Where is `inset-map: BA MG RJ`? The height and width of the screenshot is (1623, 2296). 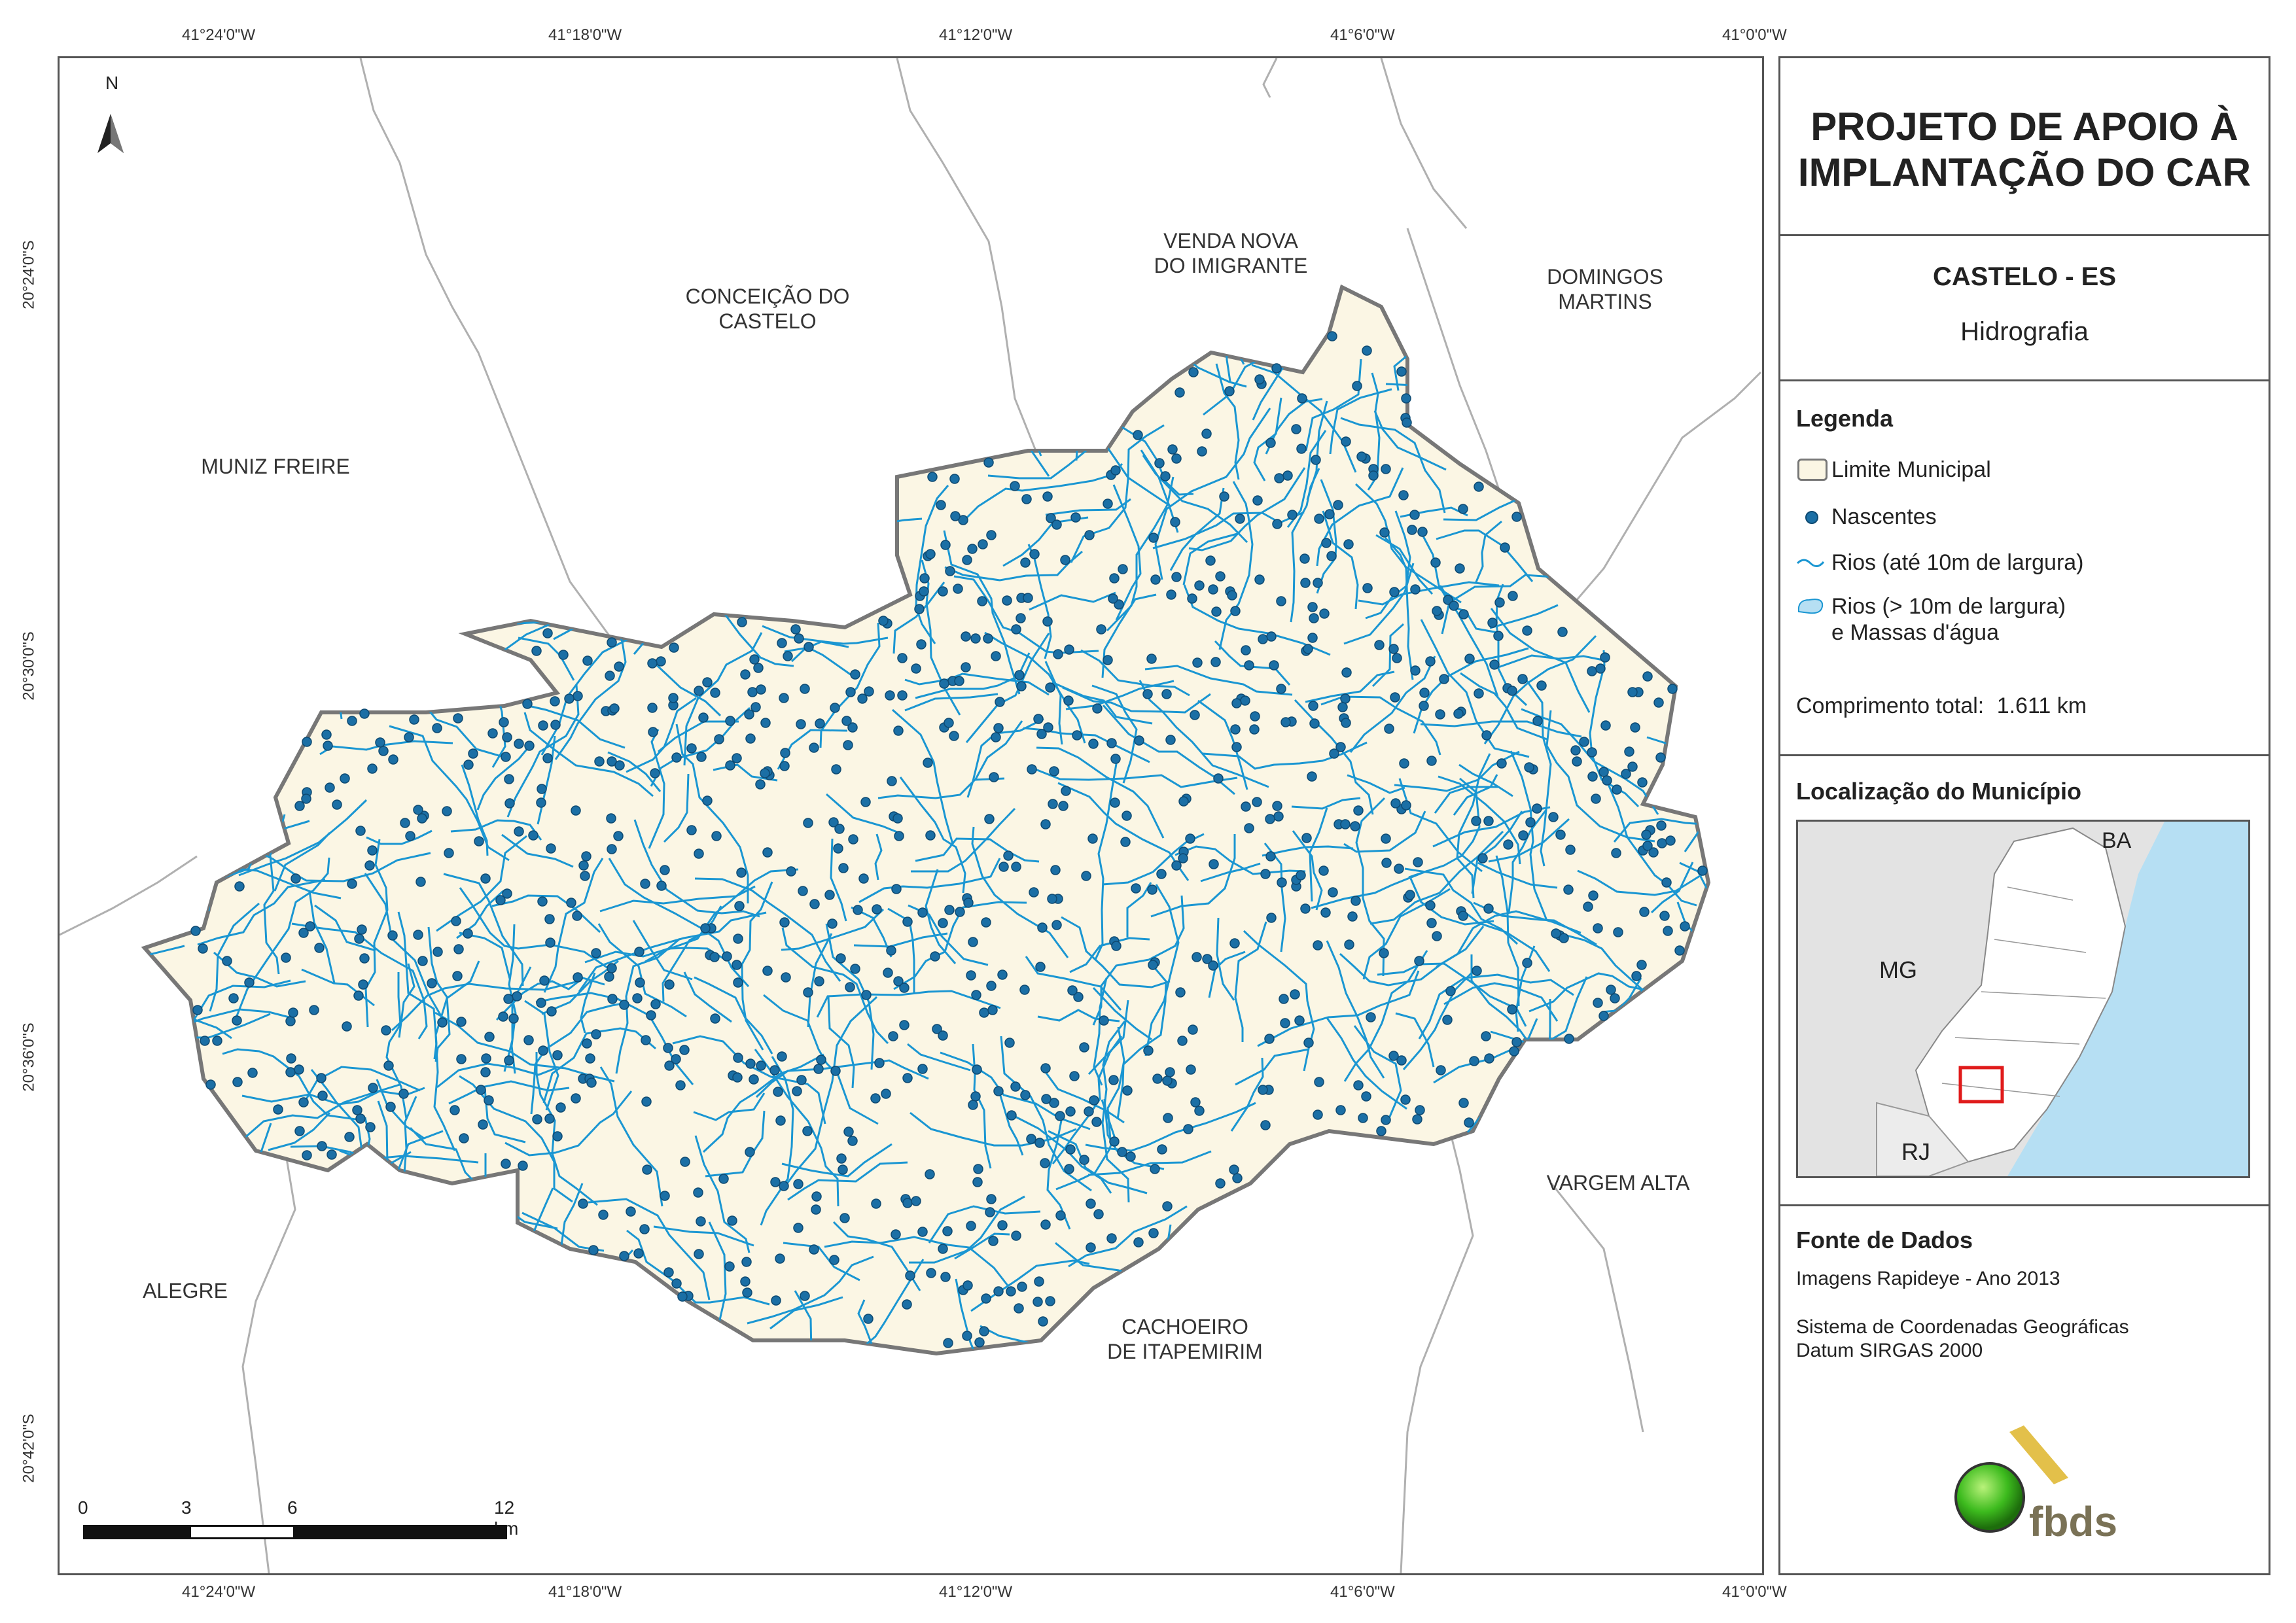 inset-map: BA MG RJ is located at coordinates (2023, 999).